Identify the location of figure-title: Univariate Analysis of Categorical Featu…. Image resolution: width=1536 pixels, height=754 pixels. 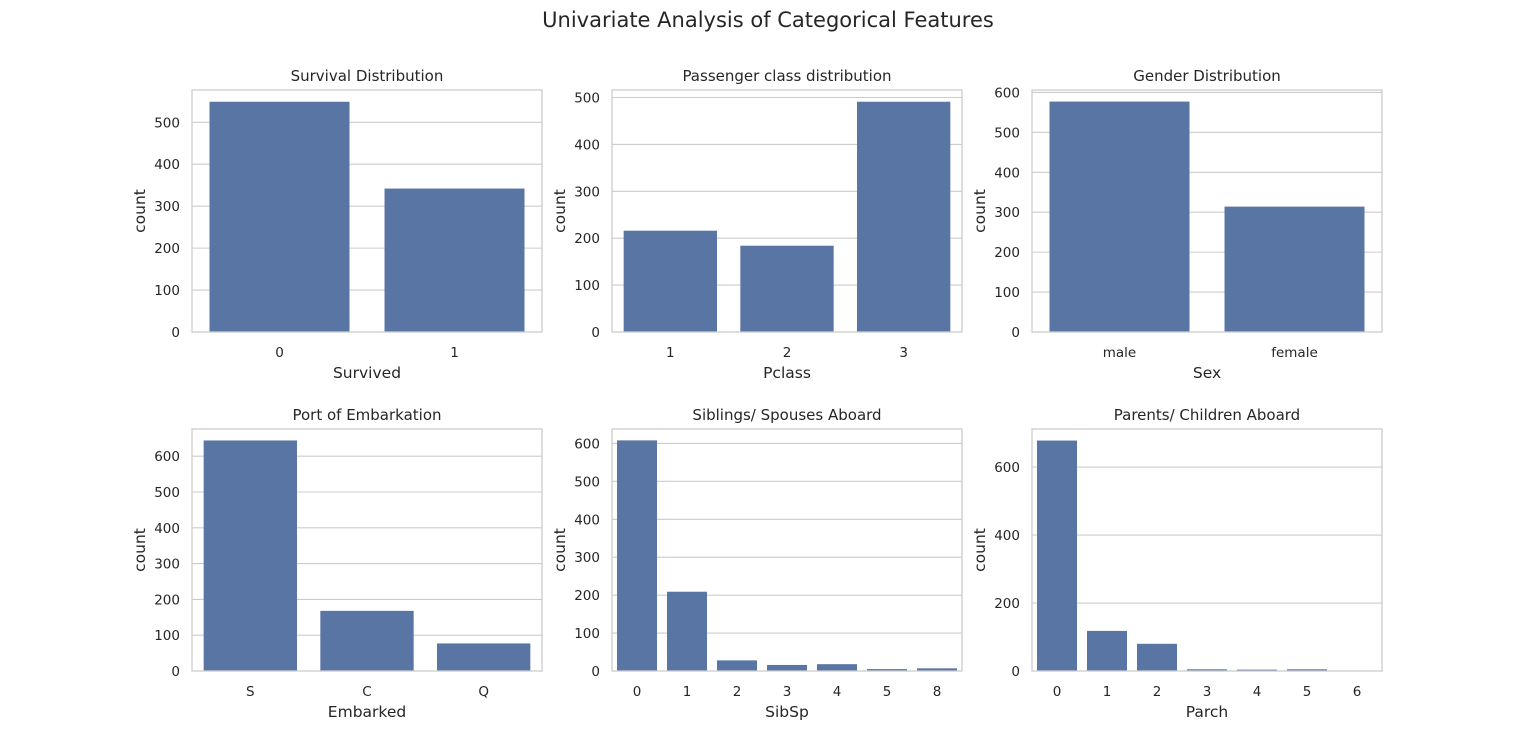
(768, 20).